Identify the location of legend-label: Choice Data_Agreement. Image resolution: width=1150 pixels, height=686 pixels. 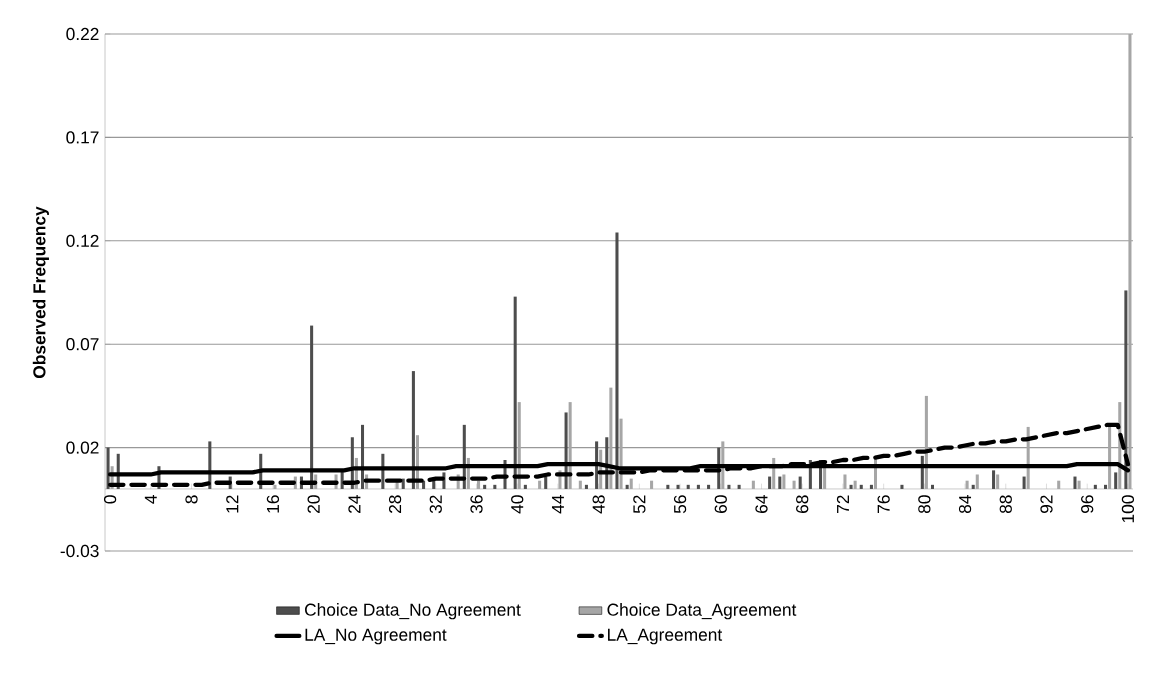
(702, 611).